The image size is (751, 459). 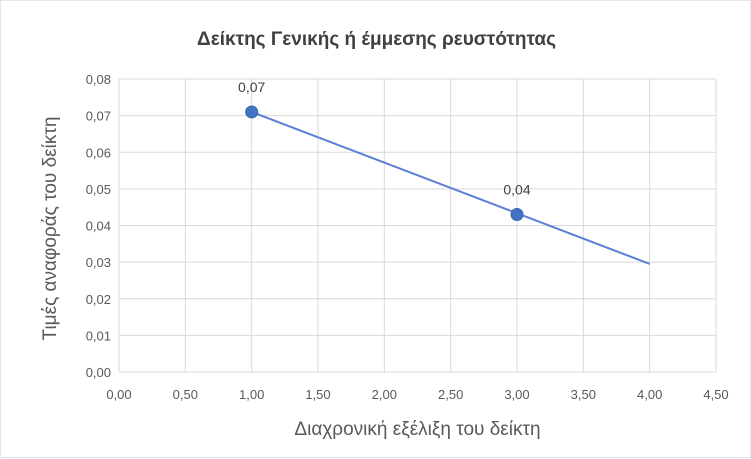 I want to click on y-tick-label: 0,04, so click(x=98, y=226).